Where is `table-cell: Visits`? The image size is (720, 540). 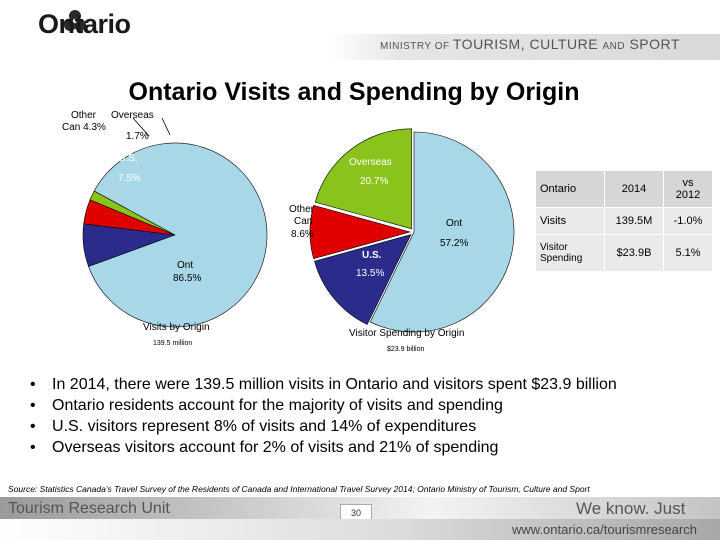 table-cell: Visits is located at coordinates (570, 221).